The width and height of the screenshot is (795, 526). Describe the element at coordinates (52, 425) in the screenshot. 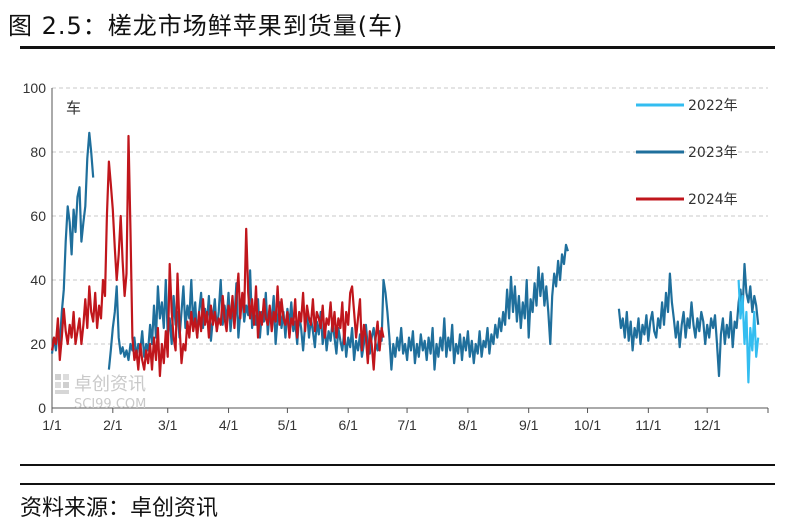

I see `x-tick-label: 1/1` at that location.